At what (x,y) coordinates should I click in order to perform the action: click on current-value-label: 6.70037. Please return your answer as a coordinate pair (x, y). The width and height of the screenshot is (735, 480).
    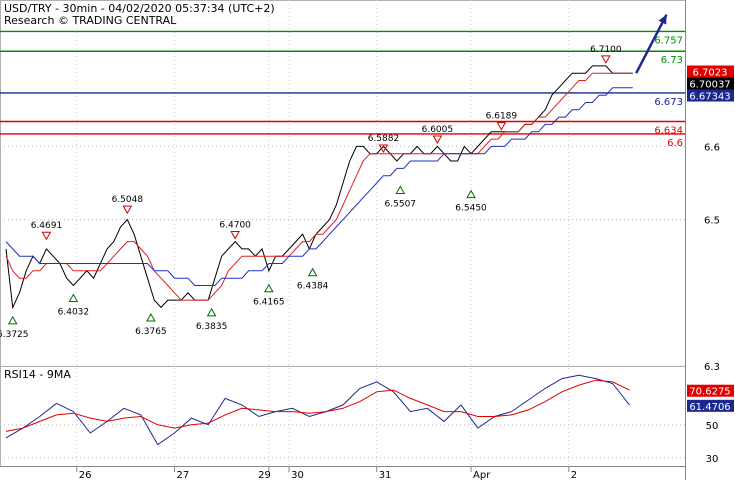
    Looking at the image, I should click on (709, 85).